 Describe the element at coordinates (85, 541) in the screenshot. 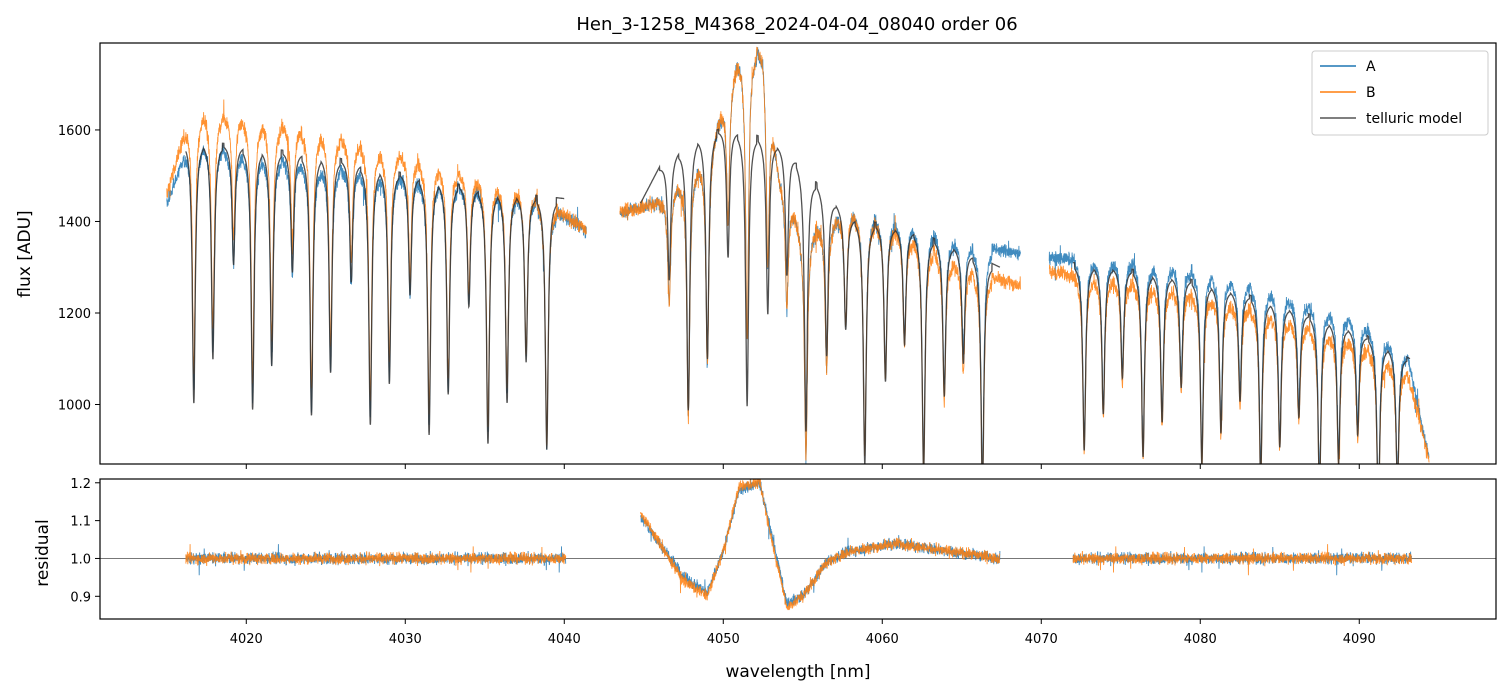

I see `residual-y-ticks: 0.9 1.0 1.1 1.2` at that location.